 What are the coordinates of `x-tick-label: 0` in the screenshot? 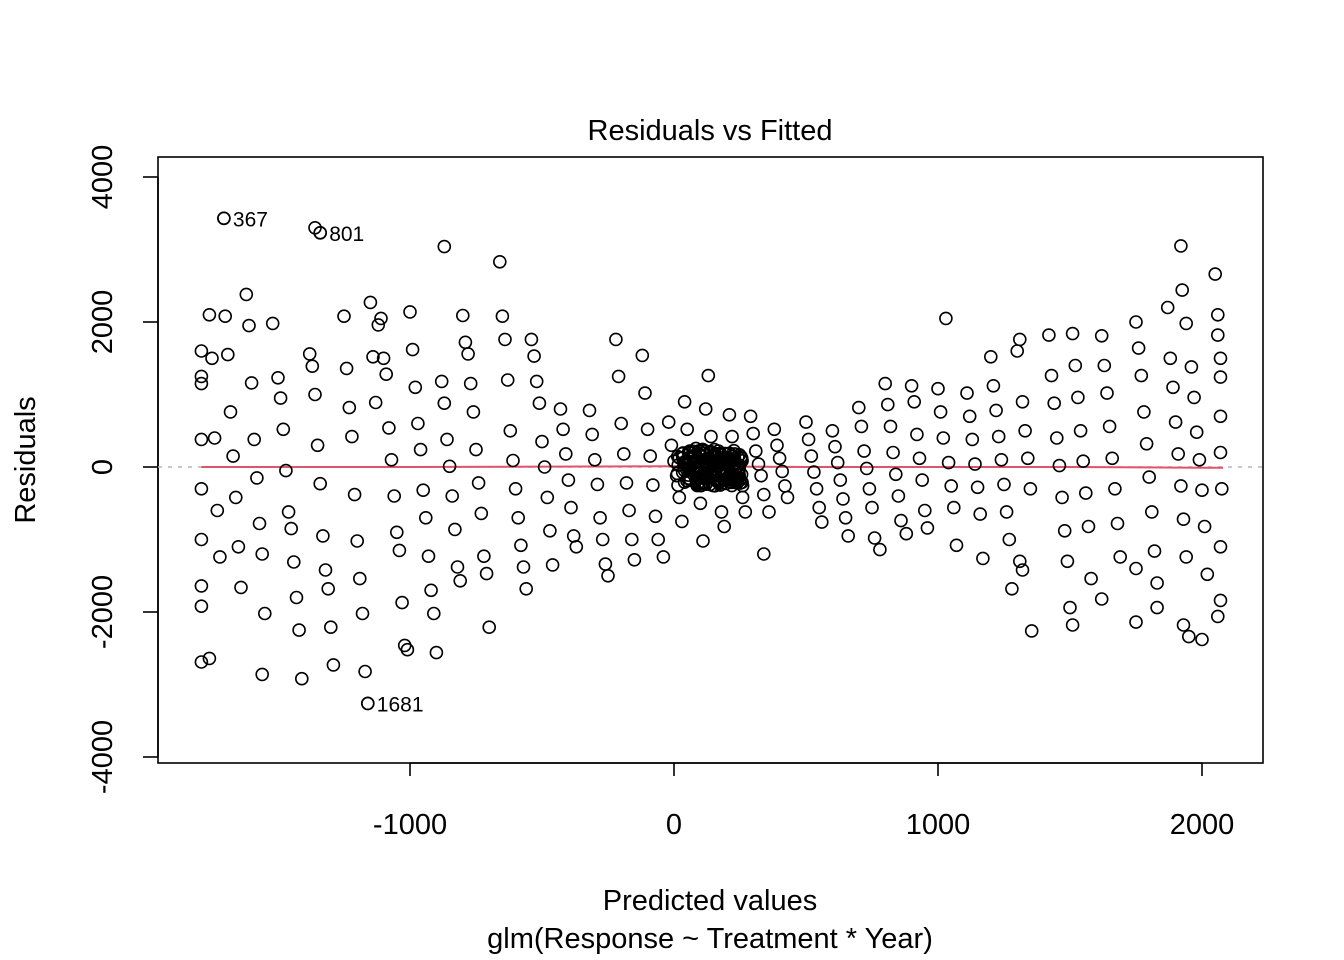 It's located at (674, 825).